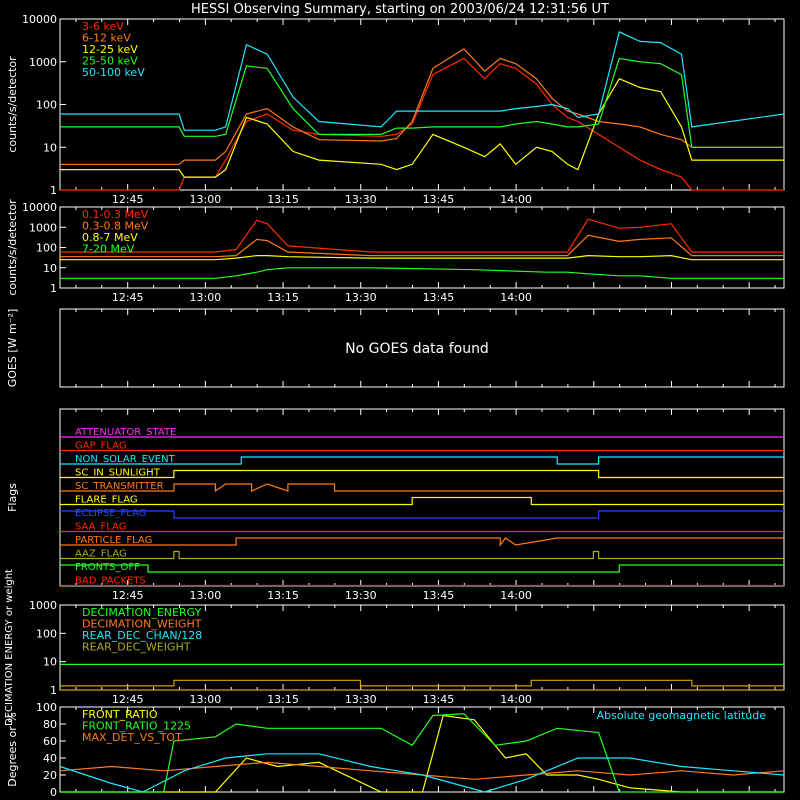 This screenshot has height=800, width=800. Describe the element at coordinates (142, 624) in the screenshot. I see `legend-entry: DECIMATION_WEIGHT` at that location.